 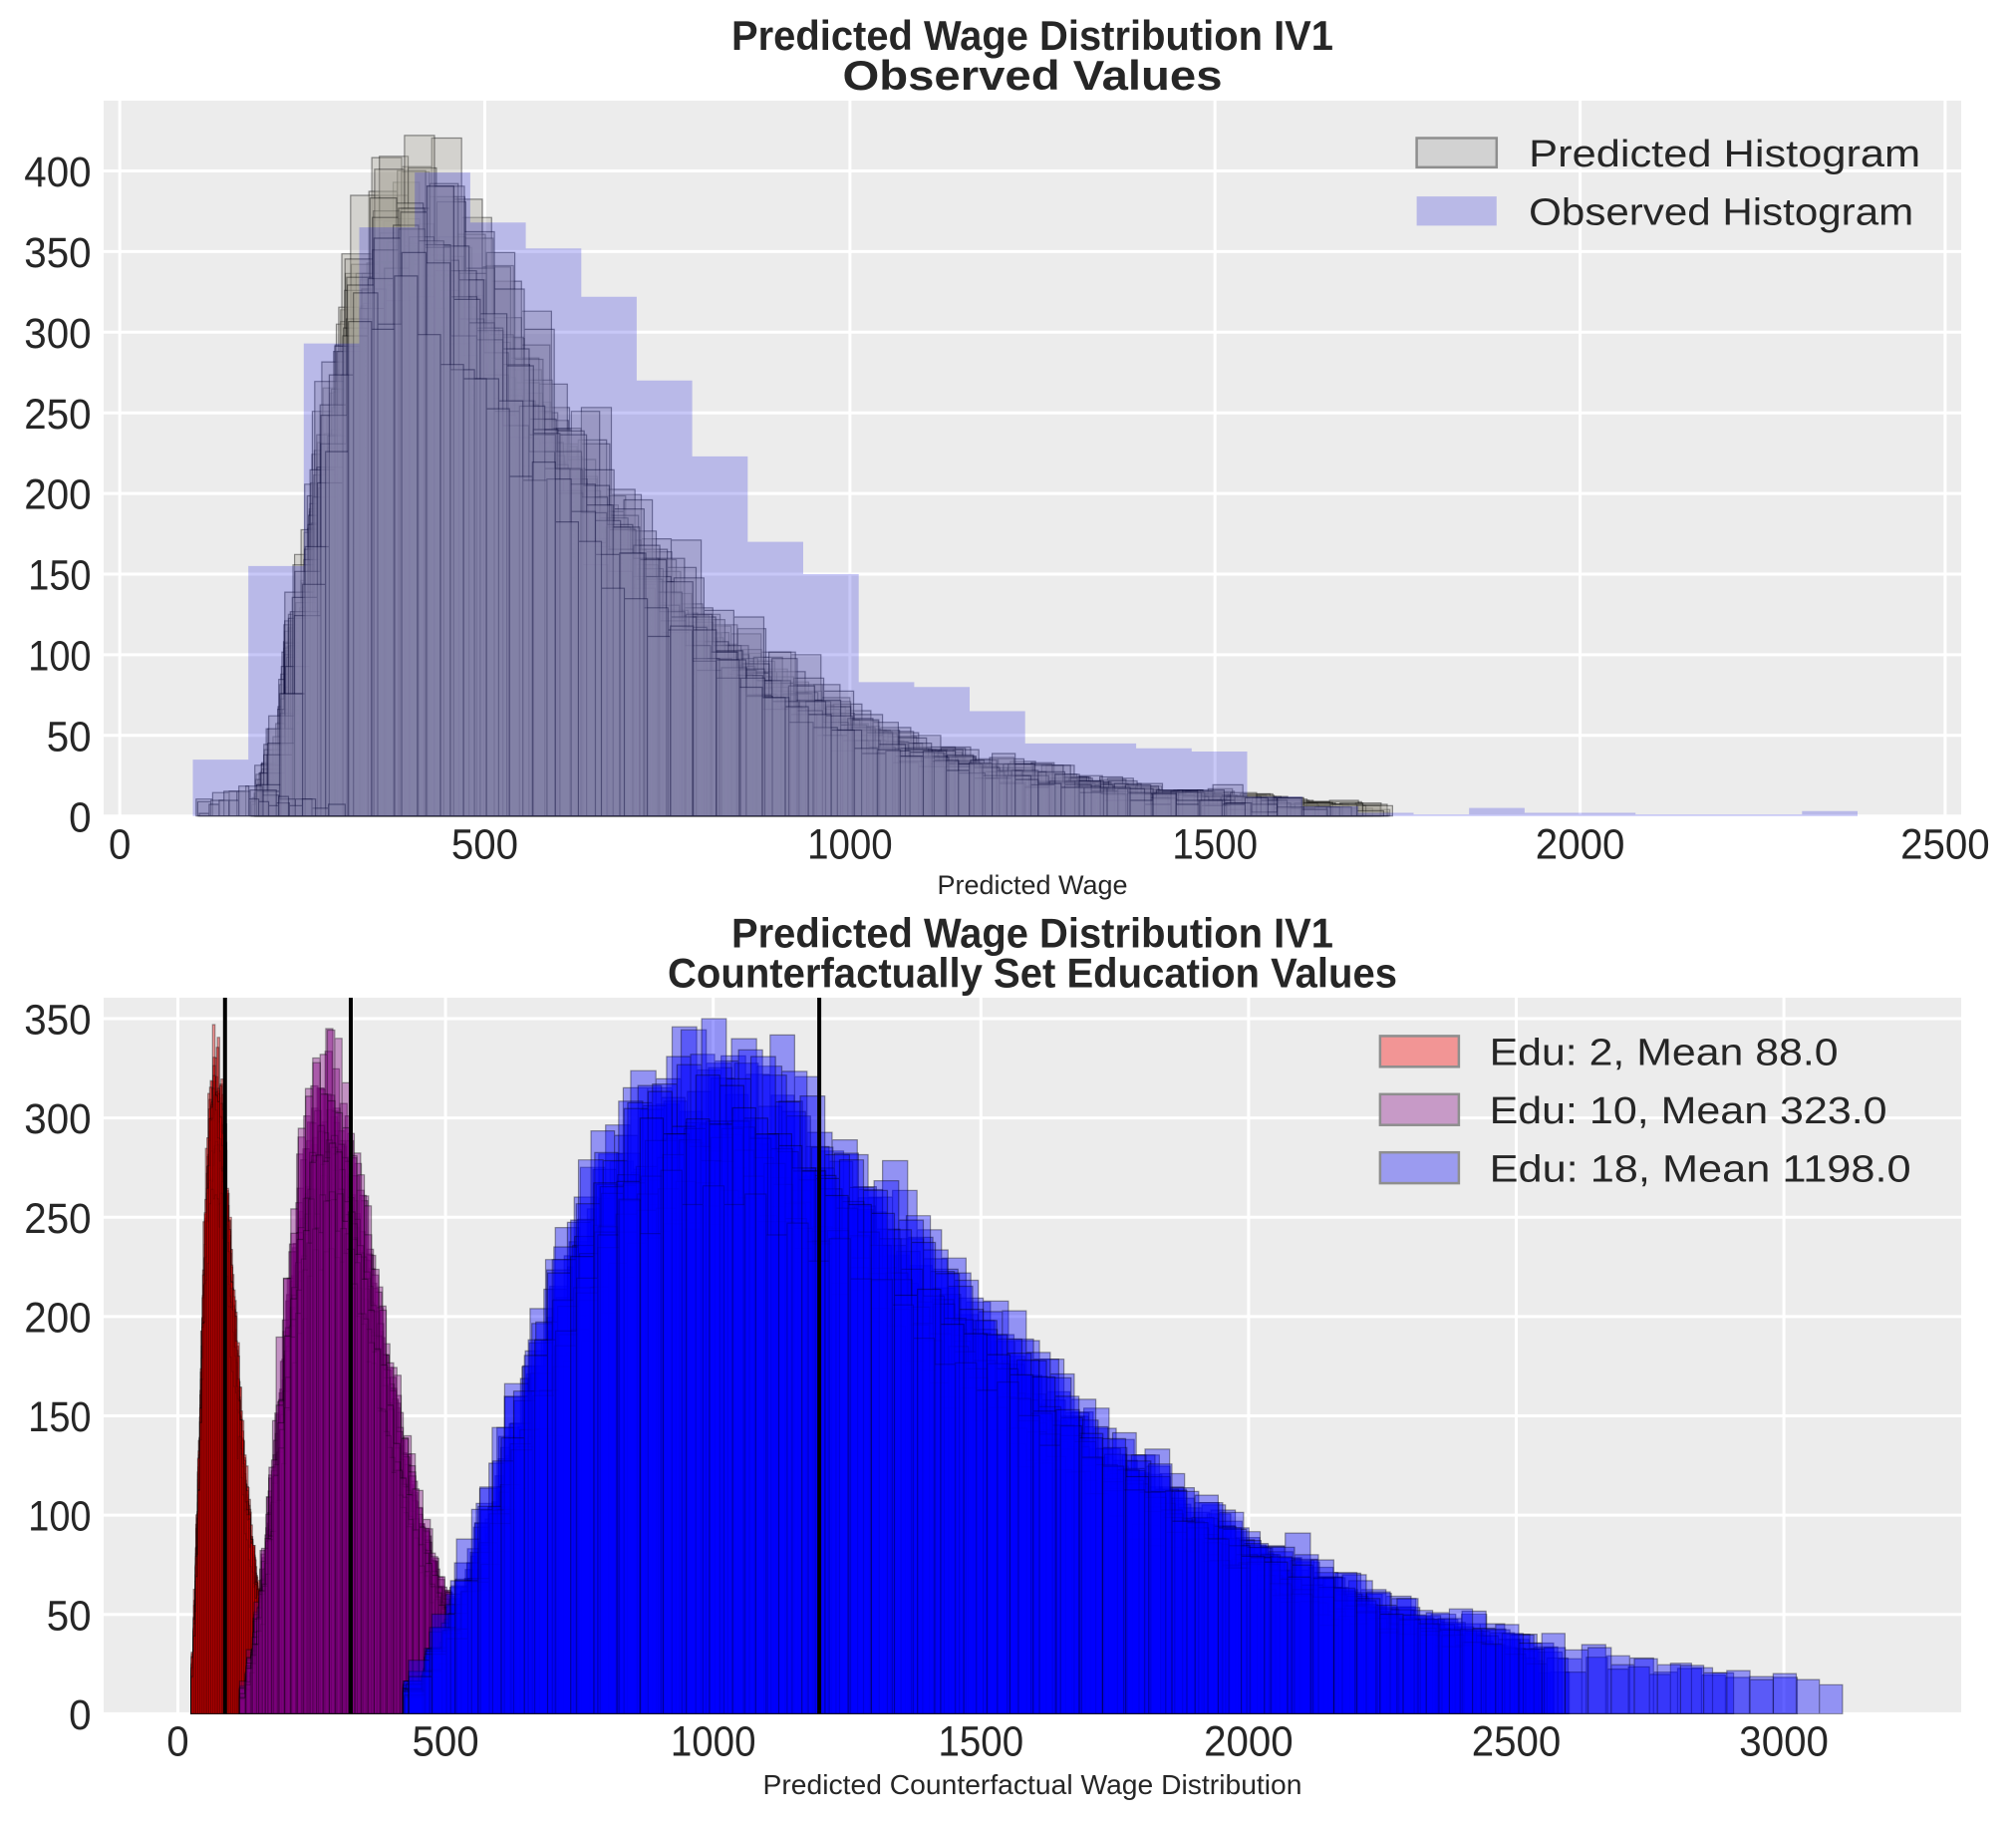 What do you see at coordinates (1033, 75) in the screenshot?
I see `svg-text: Observed Values` at bounding box center [1033, 75].